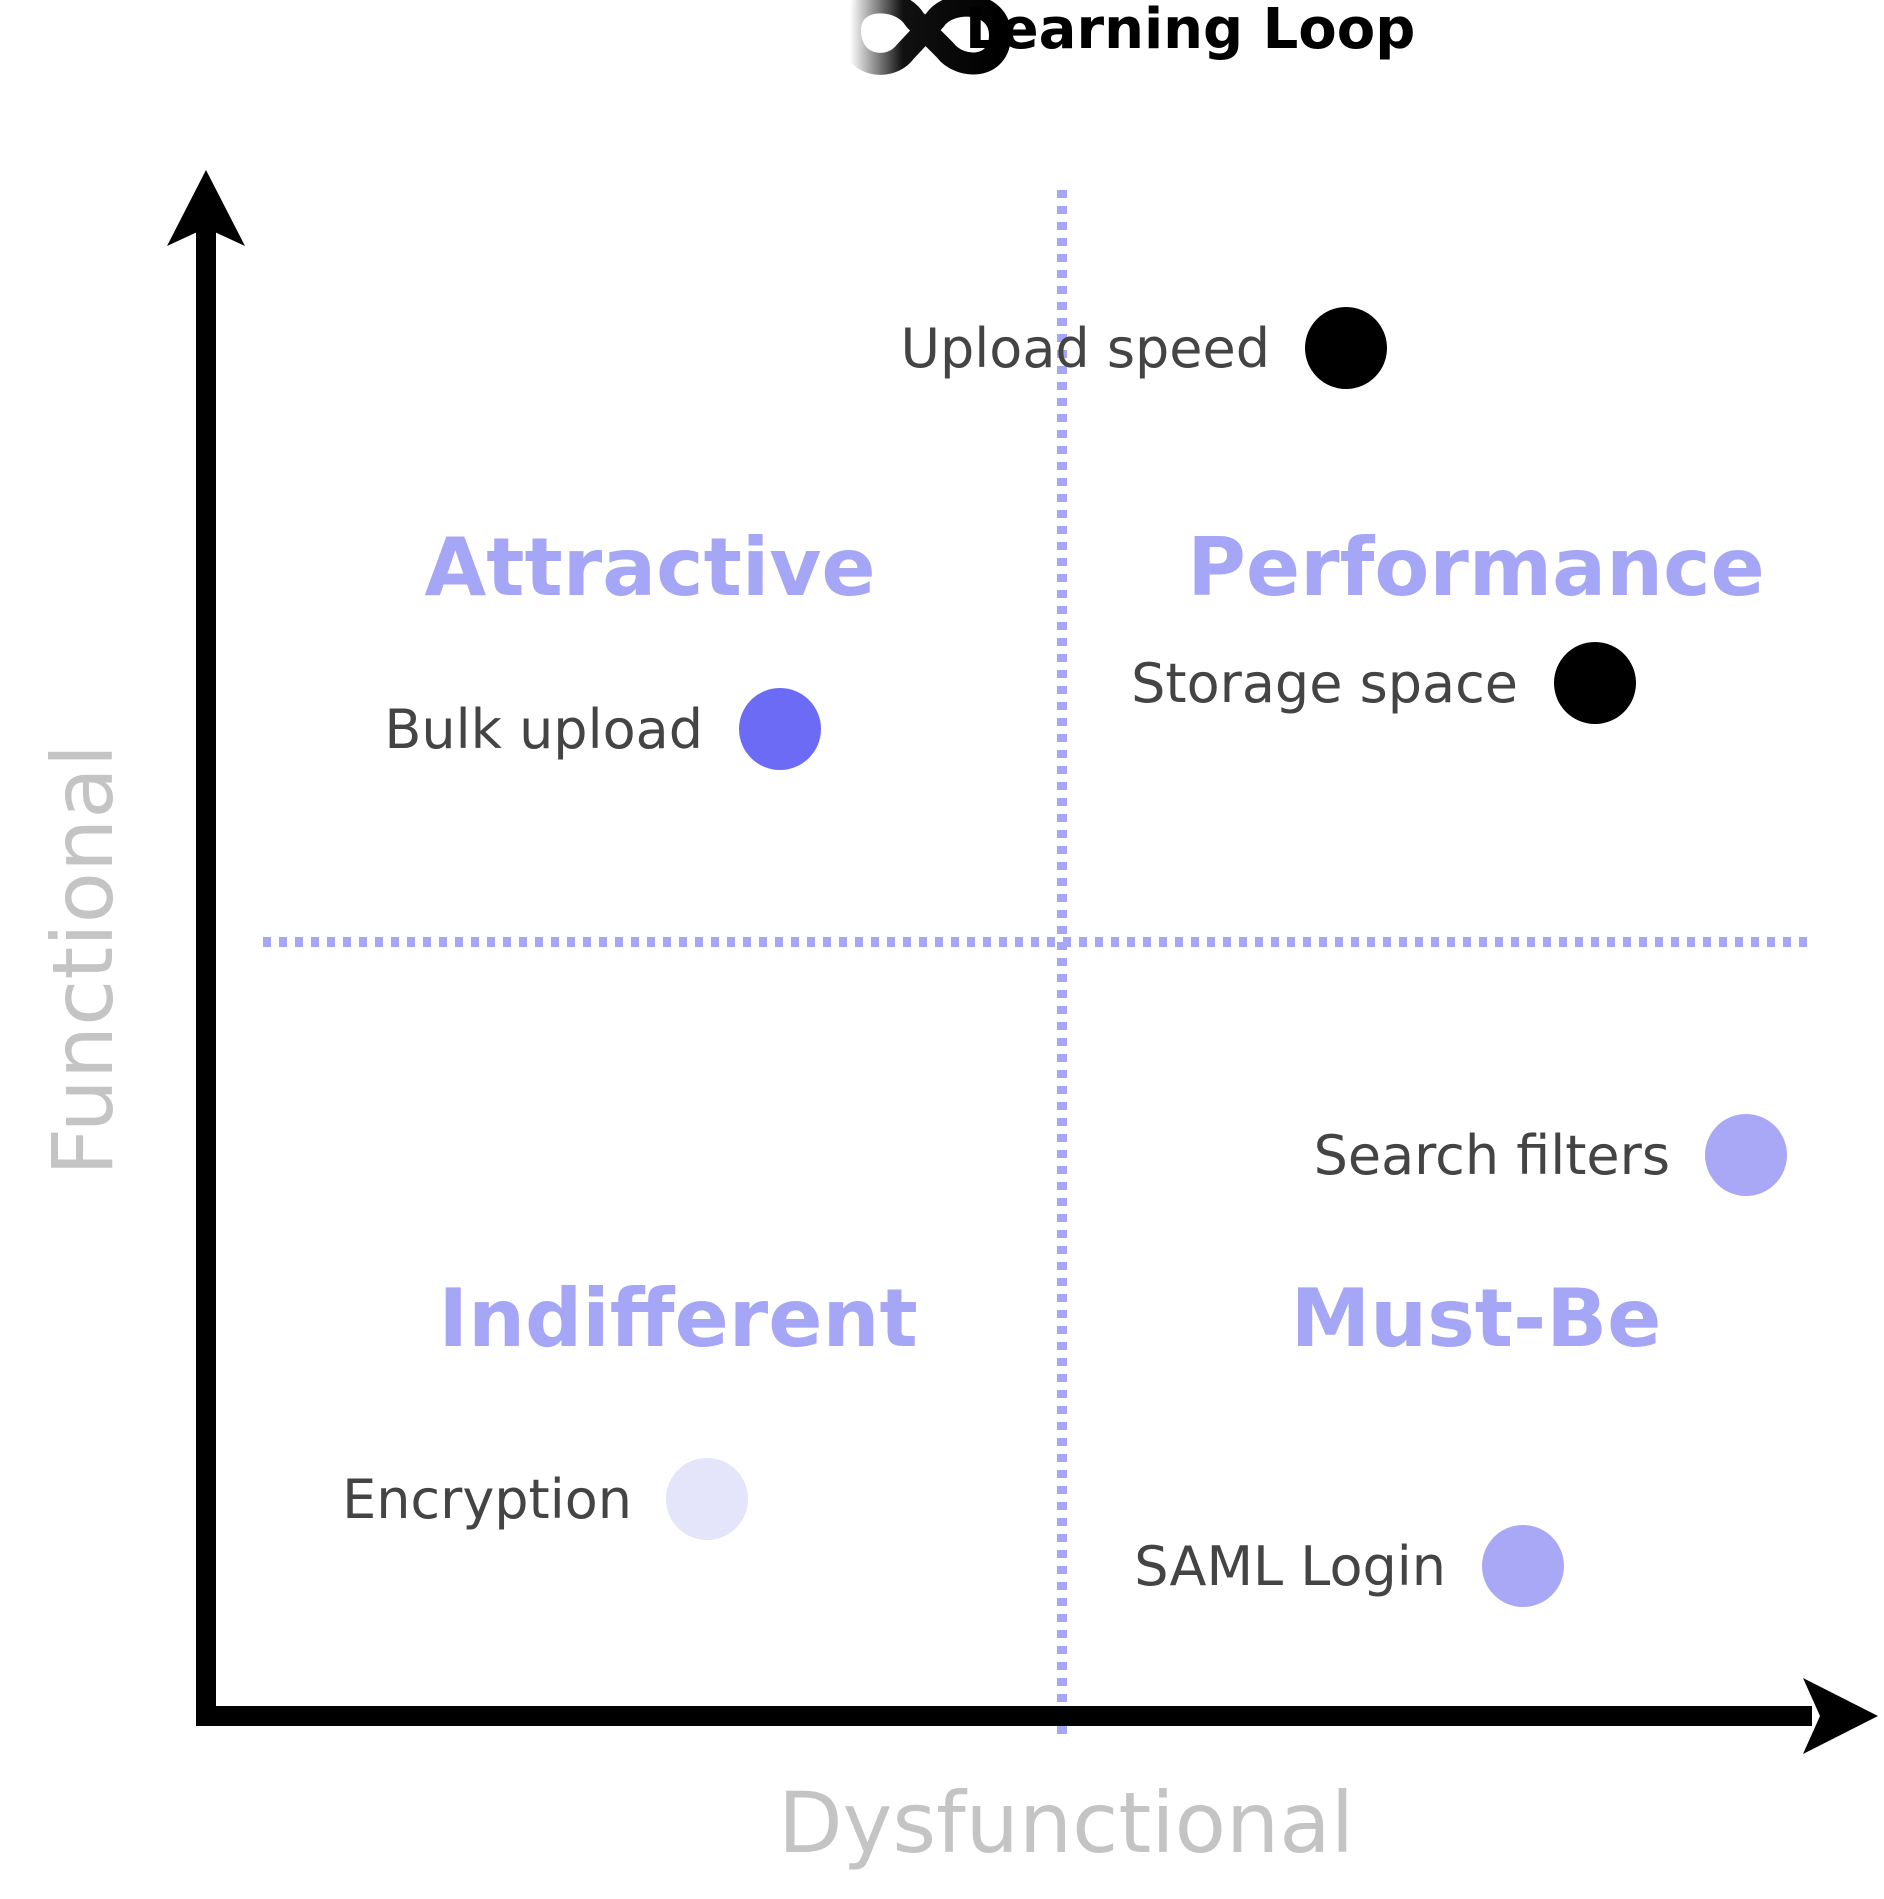 The width and height of the screenshot is (1884, 1899). I want to click on feature-point-encryption: Encryption, so click(545, 1499).